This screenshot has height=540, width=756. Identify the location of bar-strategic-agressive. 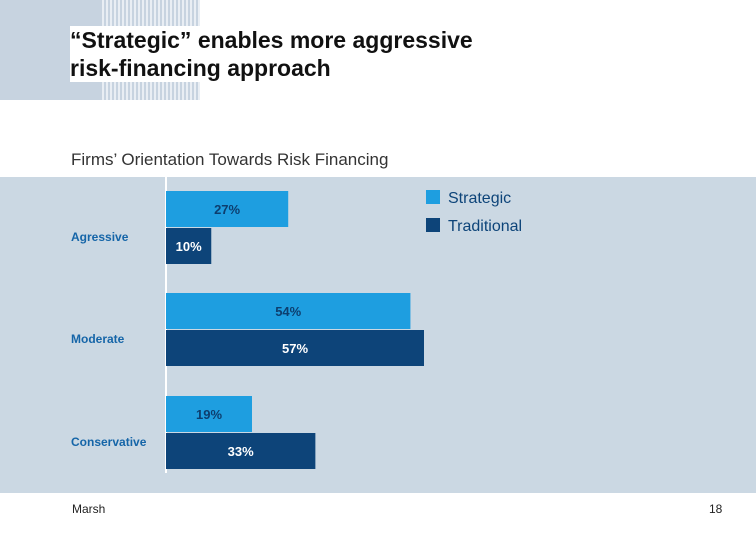
(227, 209).